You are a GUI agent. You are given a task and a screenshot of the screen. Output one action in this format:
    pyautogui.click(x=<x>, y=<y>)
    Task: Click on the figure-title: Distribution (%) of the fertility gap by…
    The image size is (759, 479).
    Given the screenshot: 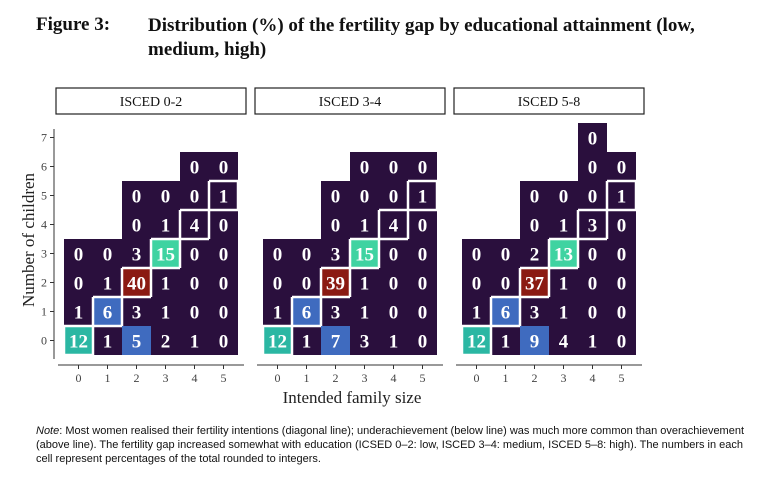 What is the action you would take?
    pyautogui.click(x=421, y=37)
    